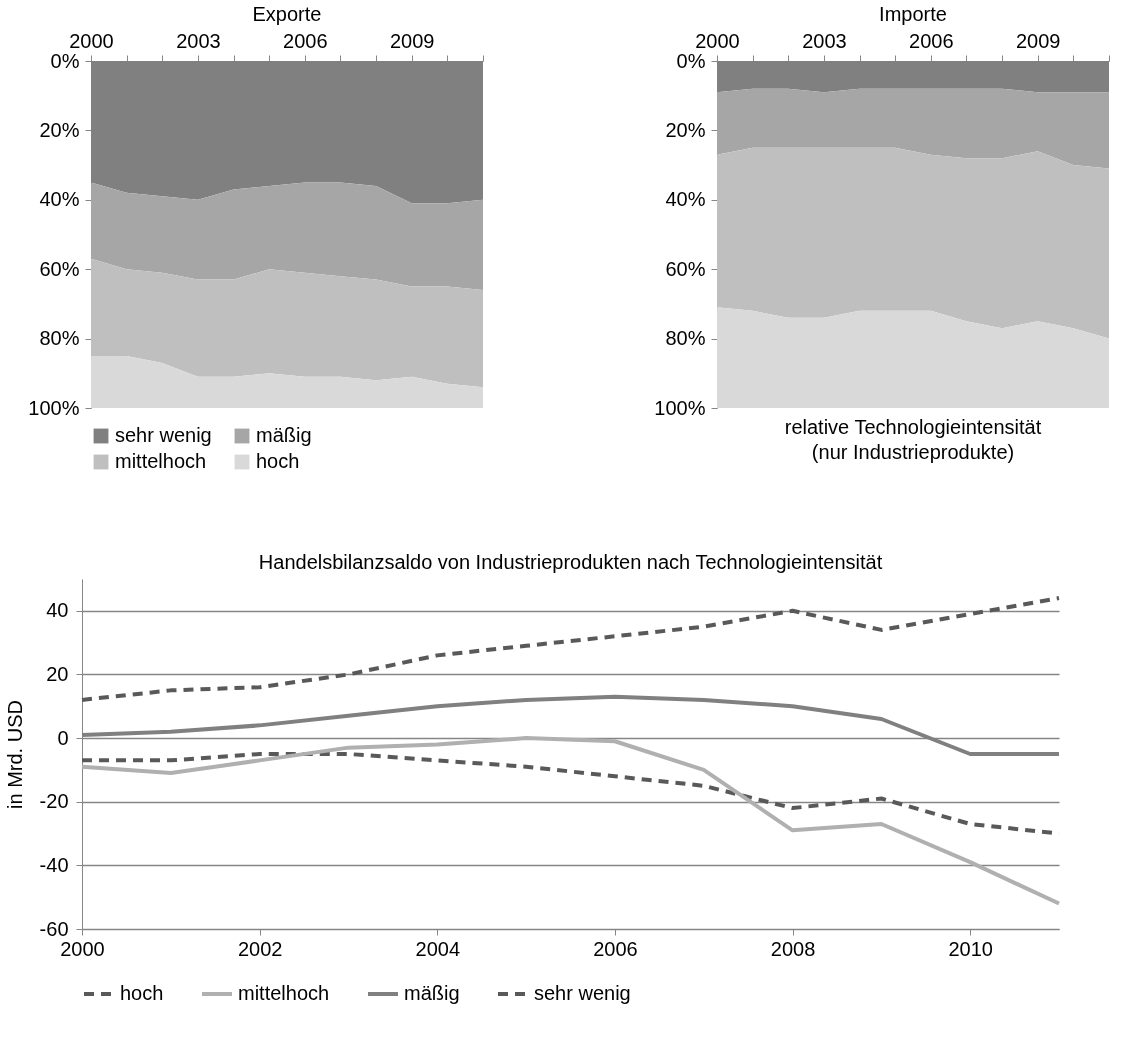 The image size is (1130, 1039). What do you see at coordinates (438, 948) in the screenshot?
I see `x-tick-label: 2004` at bounding box center [438, 948].